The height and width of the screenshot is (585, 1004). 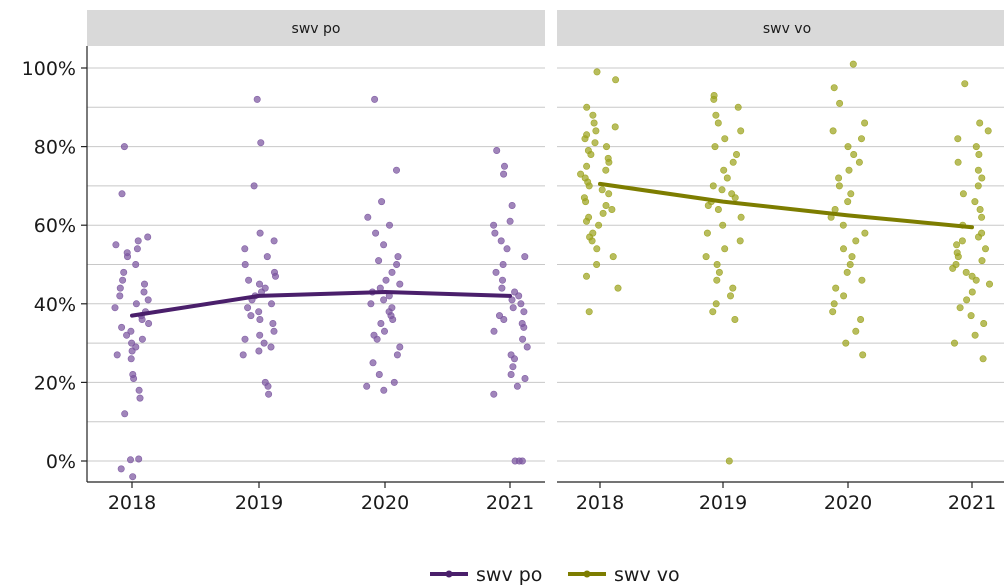 I want to click on y-tick-label: 60%, so click(x=55, y=226).